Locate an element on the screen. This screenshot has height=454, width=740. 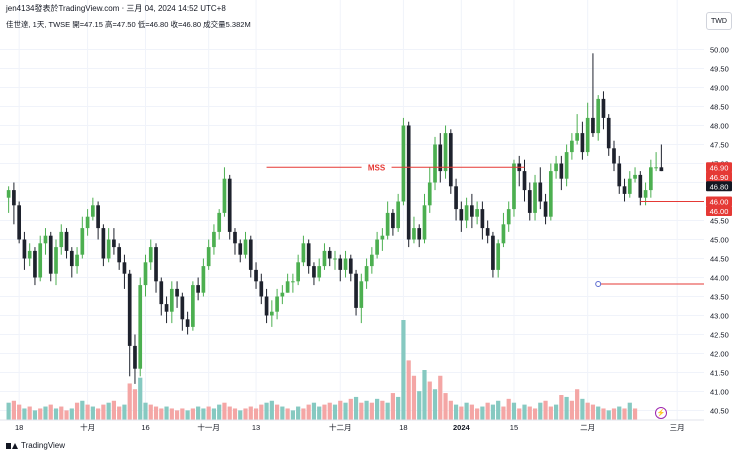
price-label-tag is located at coordinates (719, 167).